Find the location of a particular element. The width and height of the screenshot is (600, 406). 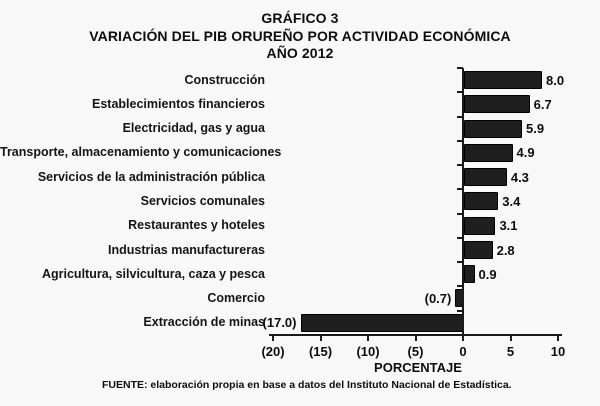

value-label: (0.7) is located at coordinates (438, 299).